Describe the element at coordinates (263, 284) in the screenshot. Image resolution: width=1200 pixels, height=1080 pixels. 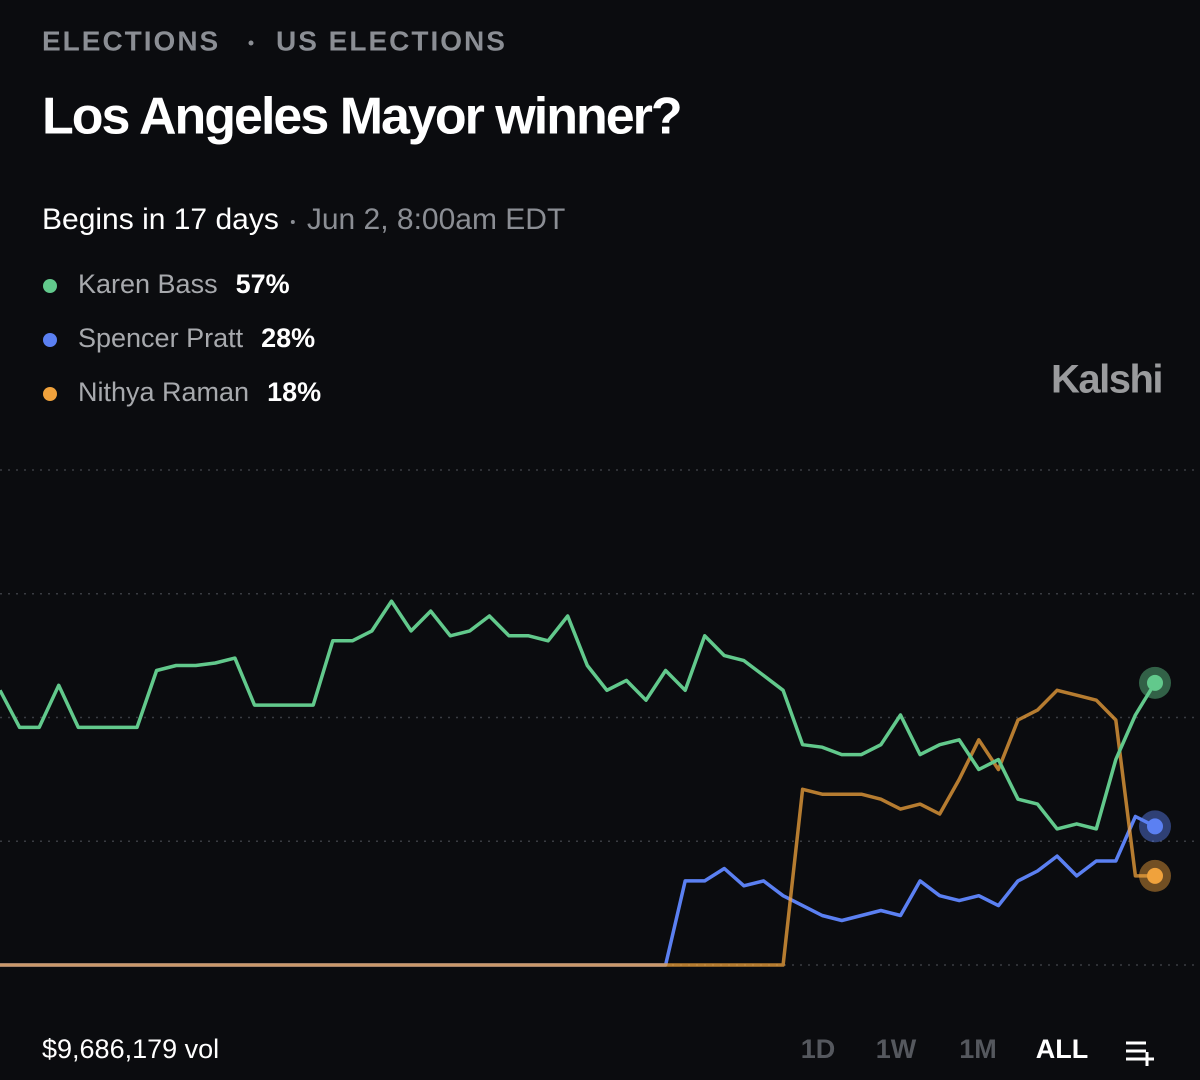
I see `legend-value: 57%` at that location.